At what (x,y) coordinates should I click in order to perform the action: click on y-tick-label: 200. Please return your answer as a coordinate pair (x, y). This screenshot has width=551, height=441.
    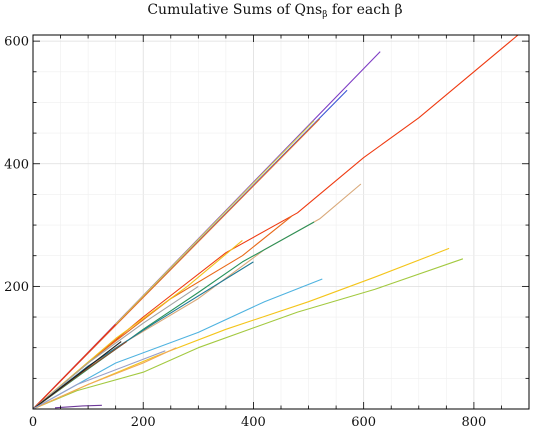
    Looking at the image, I should click on (16, 287).